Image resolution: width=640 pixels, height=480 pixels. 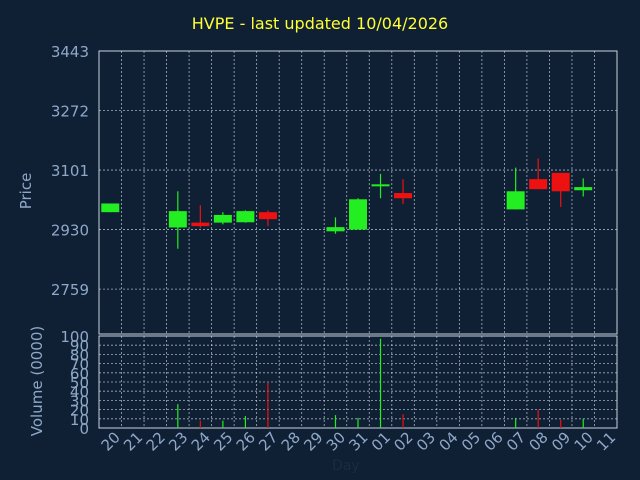 I want to click on volume-tick-label: 40, so click(x=79, y=392).